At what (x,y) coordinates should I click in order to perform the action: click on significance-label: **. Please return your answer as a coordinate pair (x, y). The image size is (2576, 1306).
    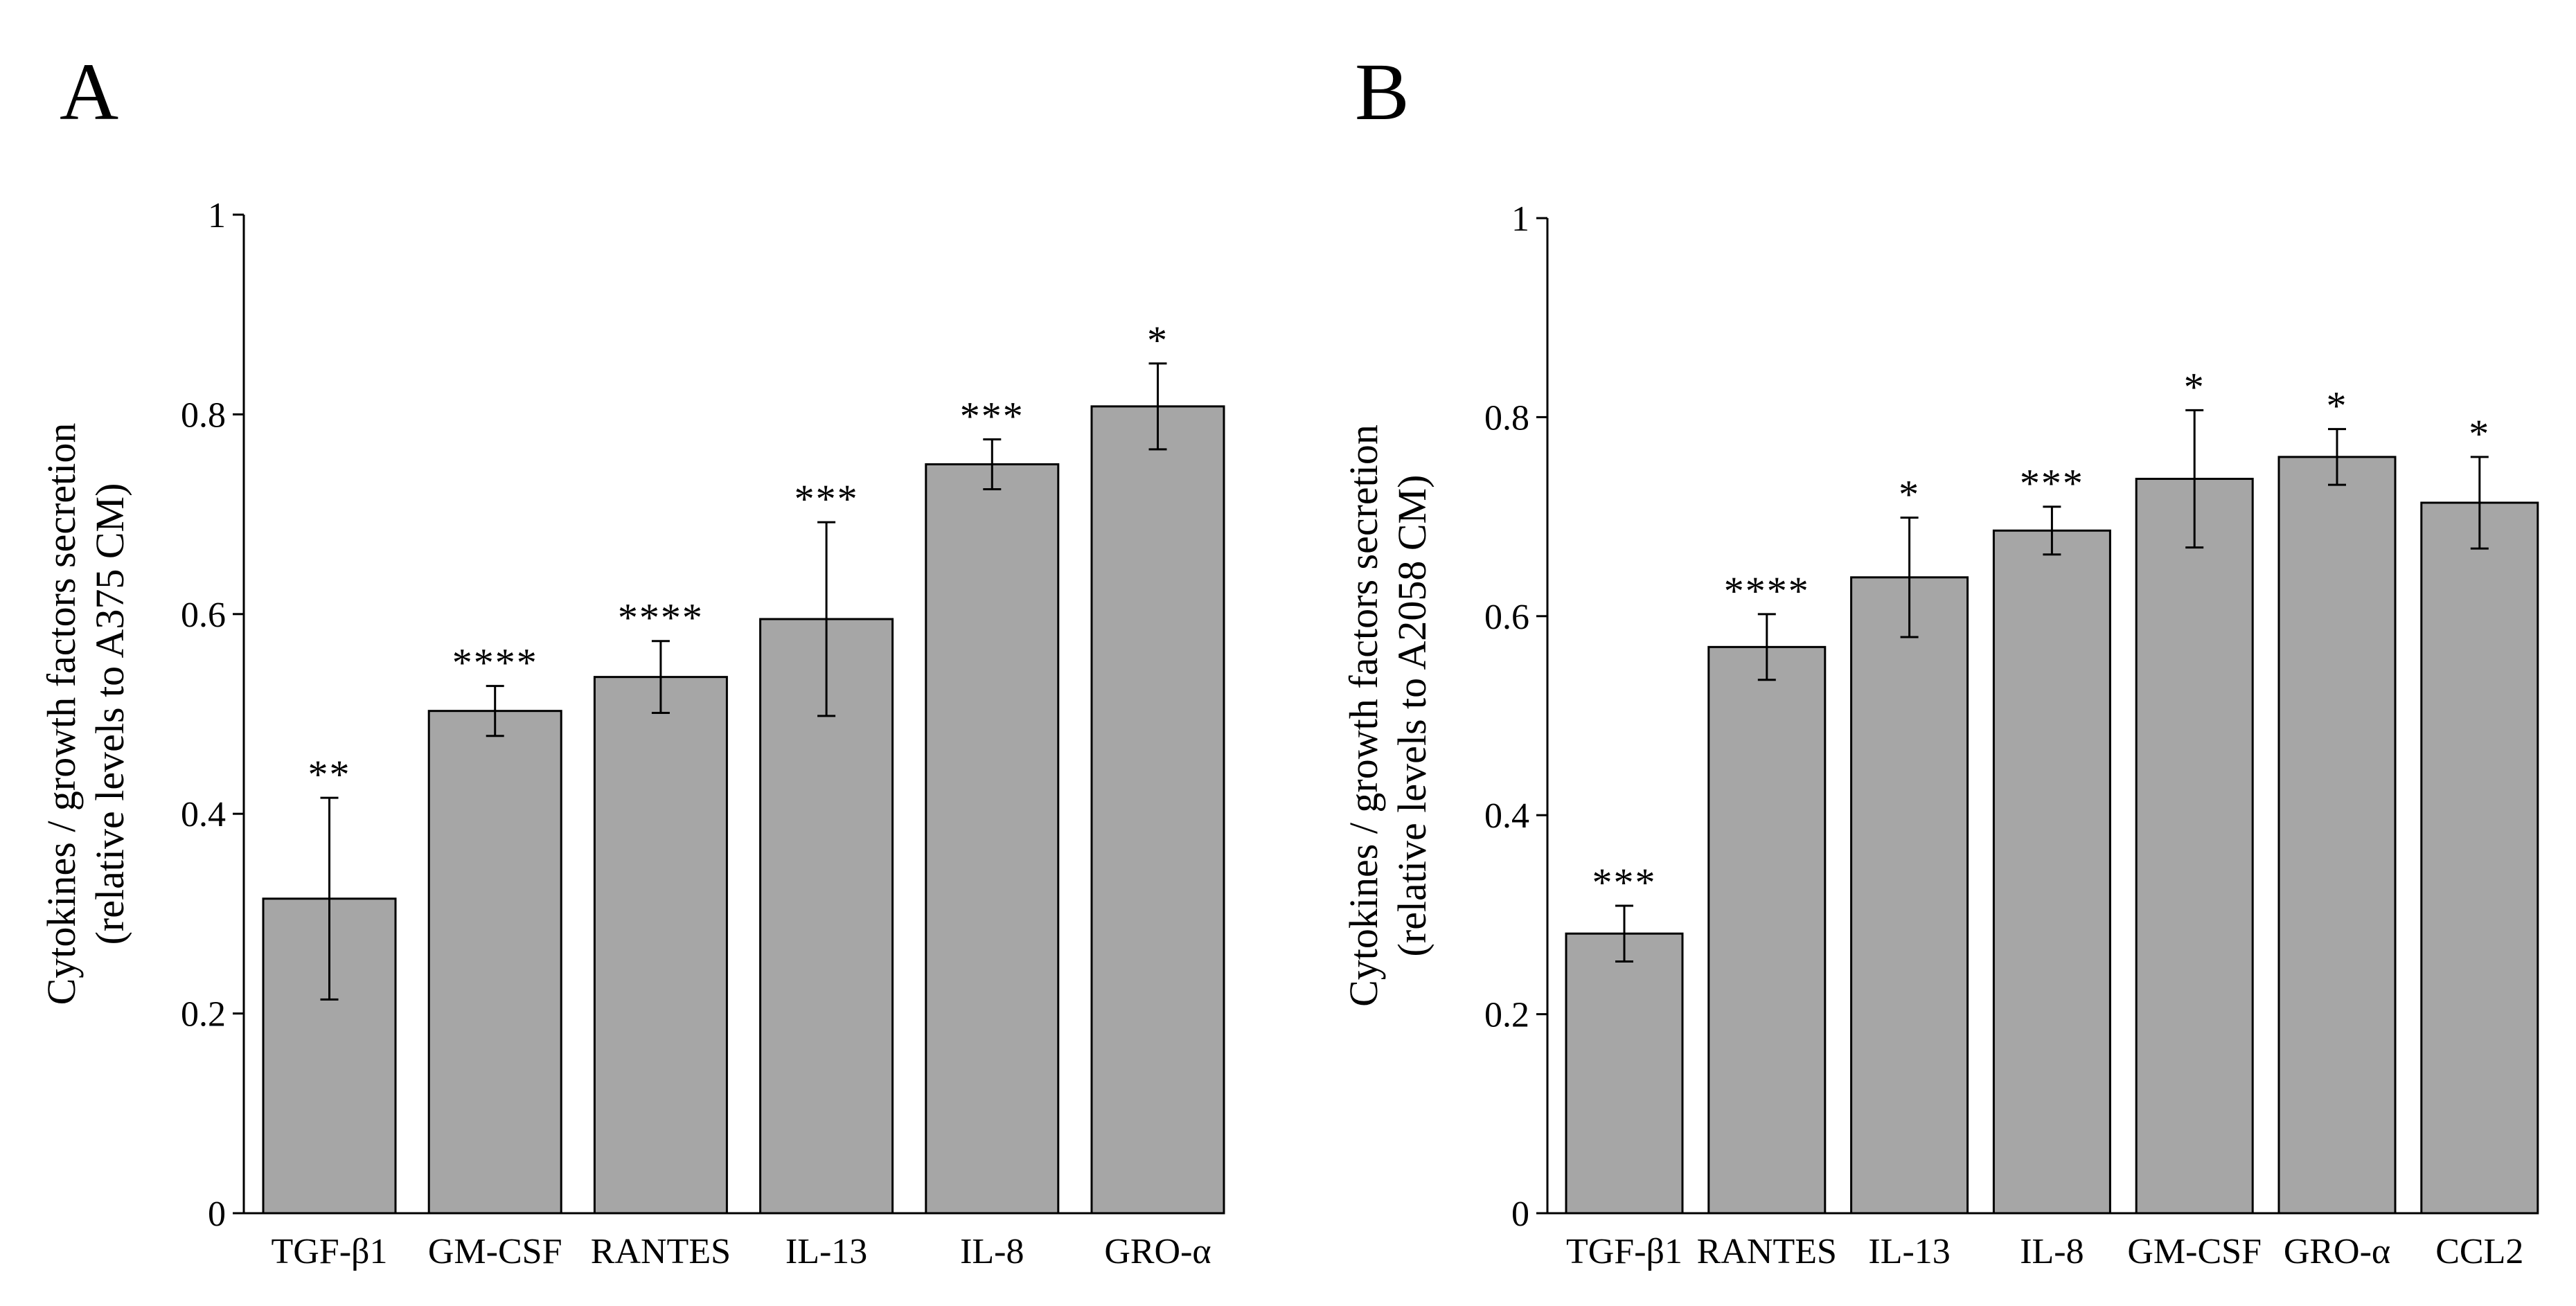
    Looking at the image, I should click on (329, 774).